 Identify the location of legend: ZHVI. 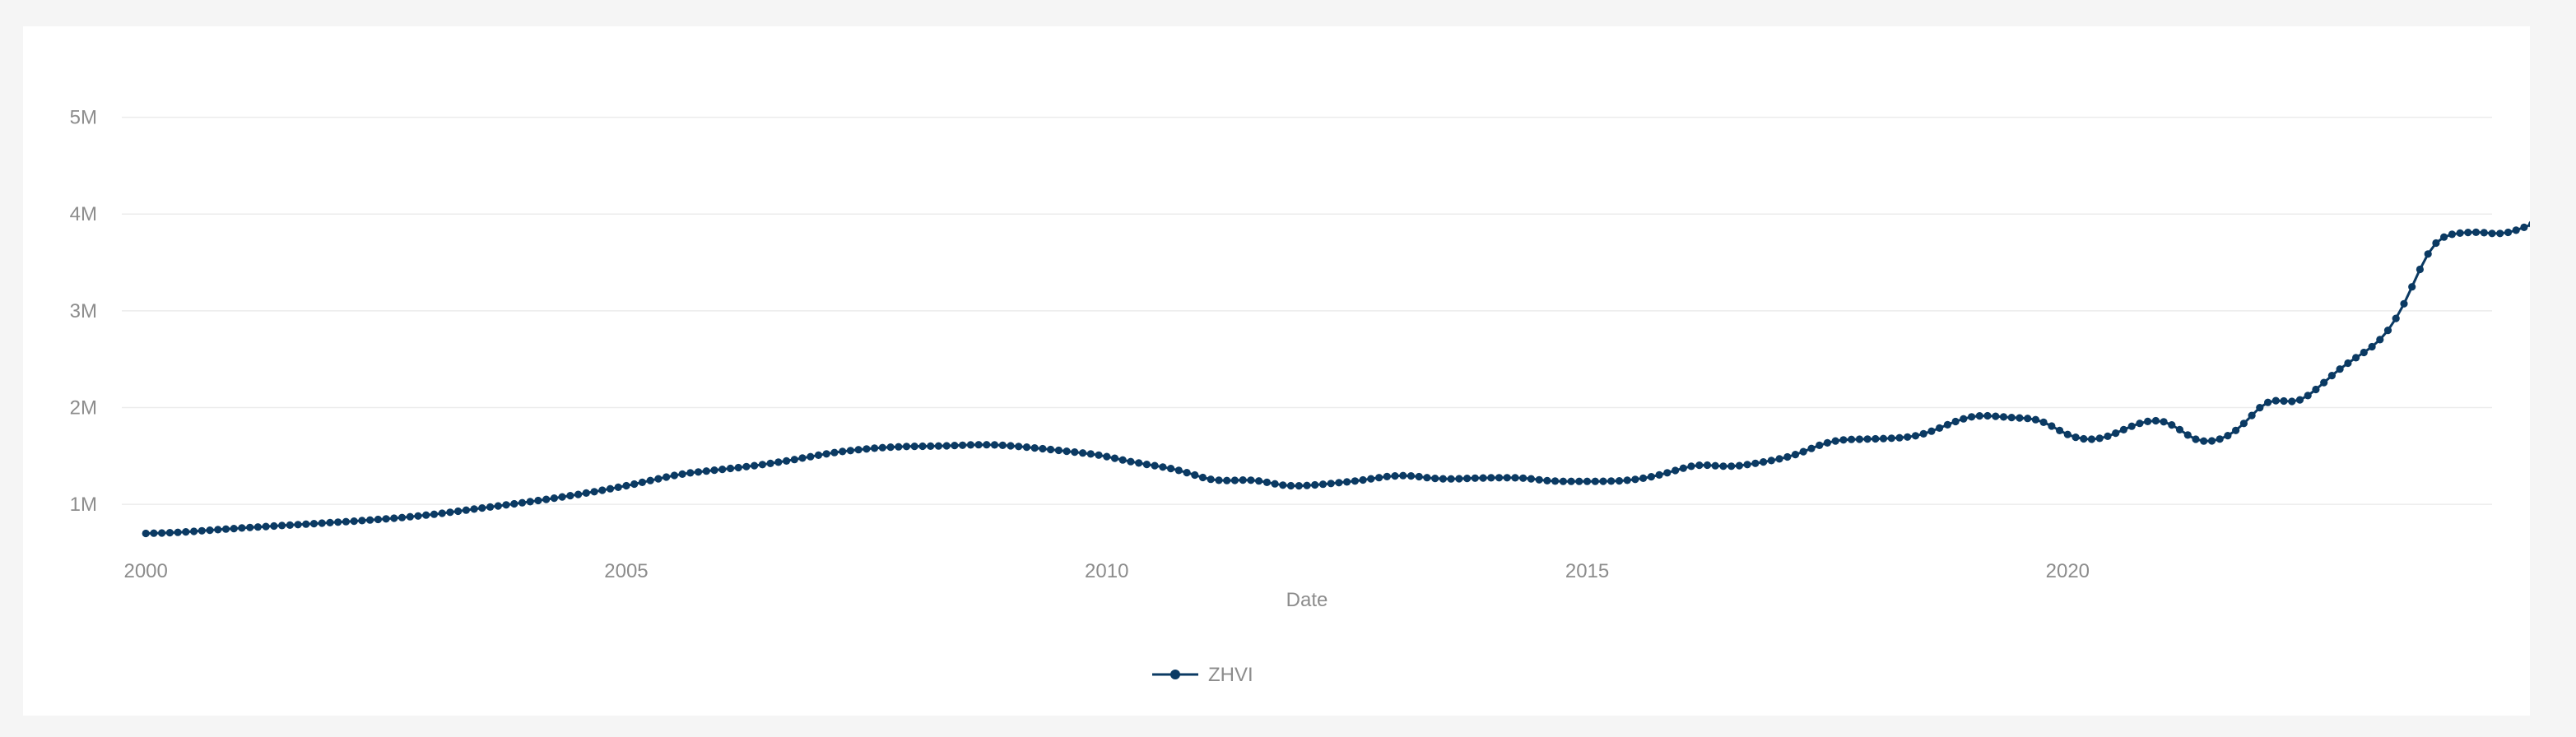
(1202, 675).